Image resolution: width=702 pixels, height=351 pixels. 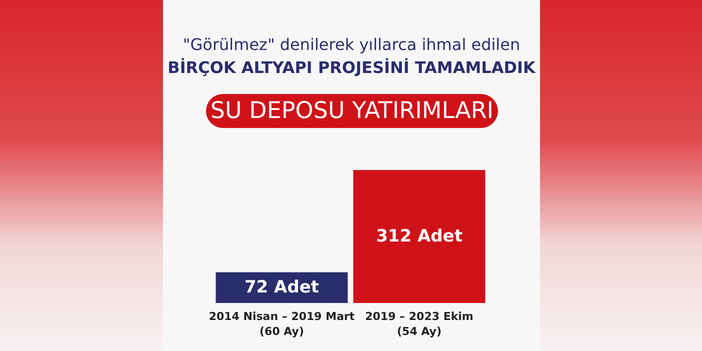 What do you see at coordinates (352, 111) in the screenshot?
I see `text: SU DEPOSU YATIRIMLARI` at bounding box center [352, 111].